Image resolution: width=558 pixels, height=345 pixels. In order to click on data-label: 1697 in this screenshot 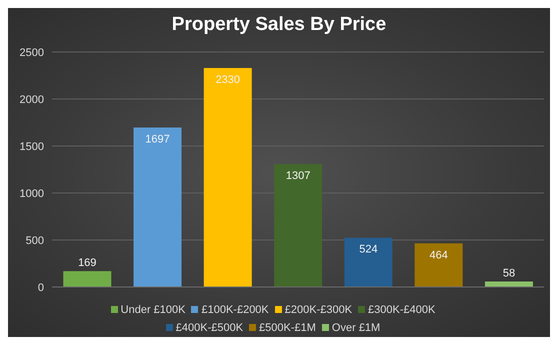, I will do `click(157, 139)`.